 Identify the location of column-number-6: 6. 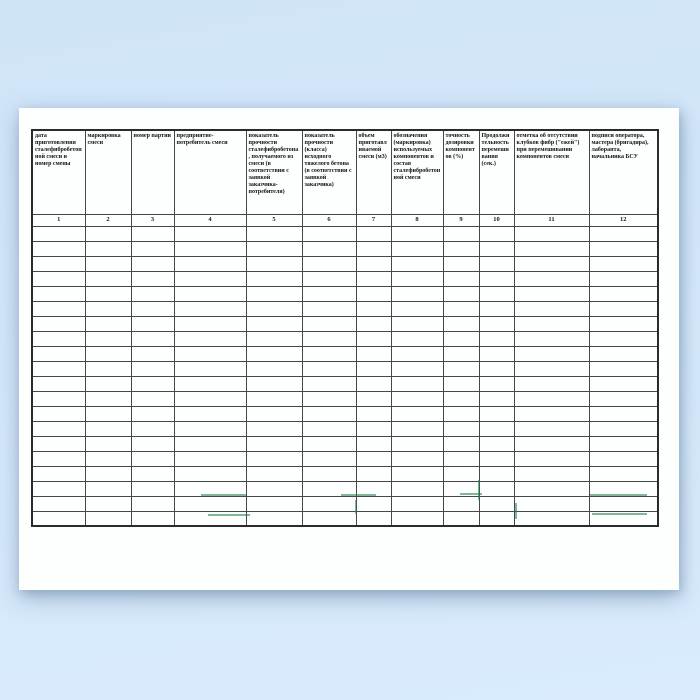
(329, 220).